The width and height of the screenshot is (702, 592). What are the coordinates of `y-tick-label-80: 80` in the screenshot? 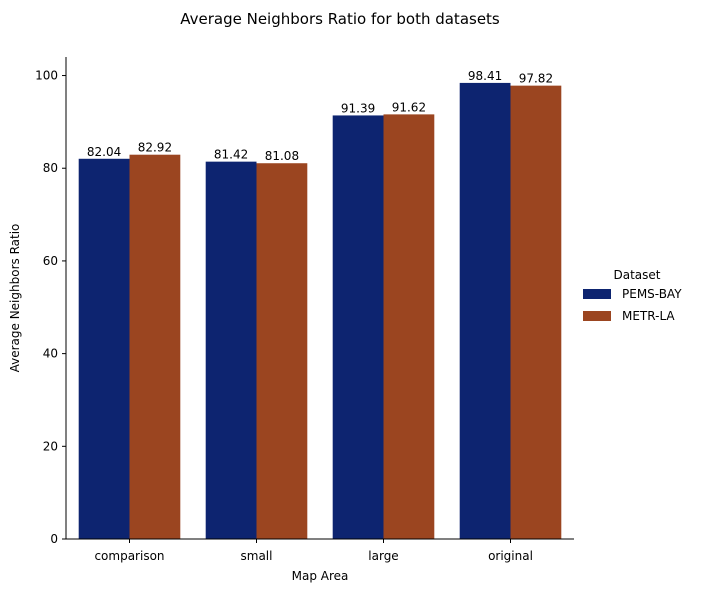 It's located at (50, 168).